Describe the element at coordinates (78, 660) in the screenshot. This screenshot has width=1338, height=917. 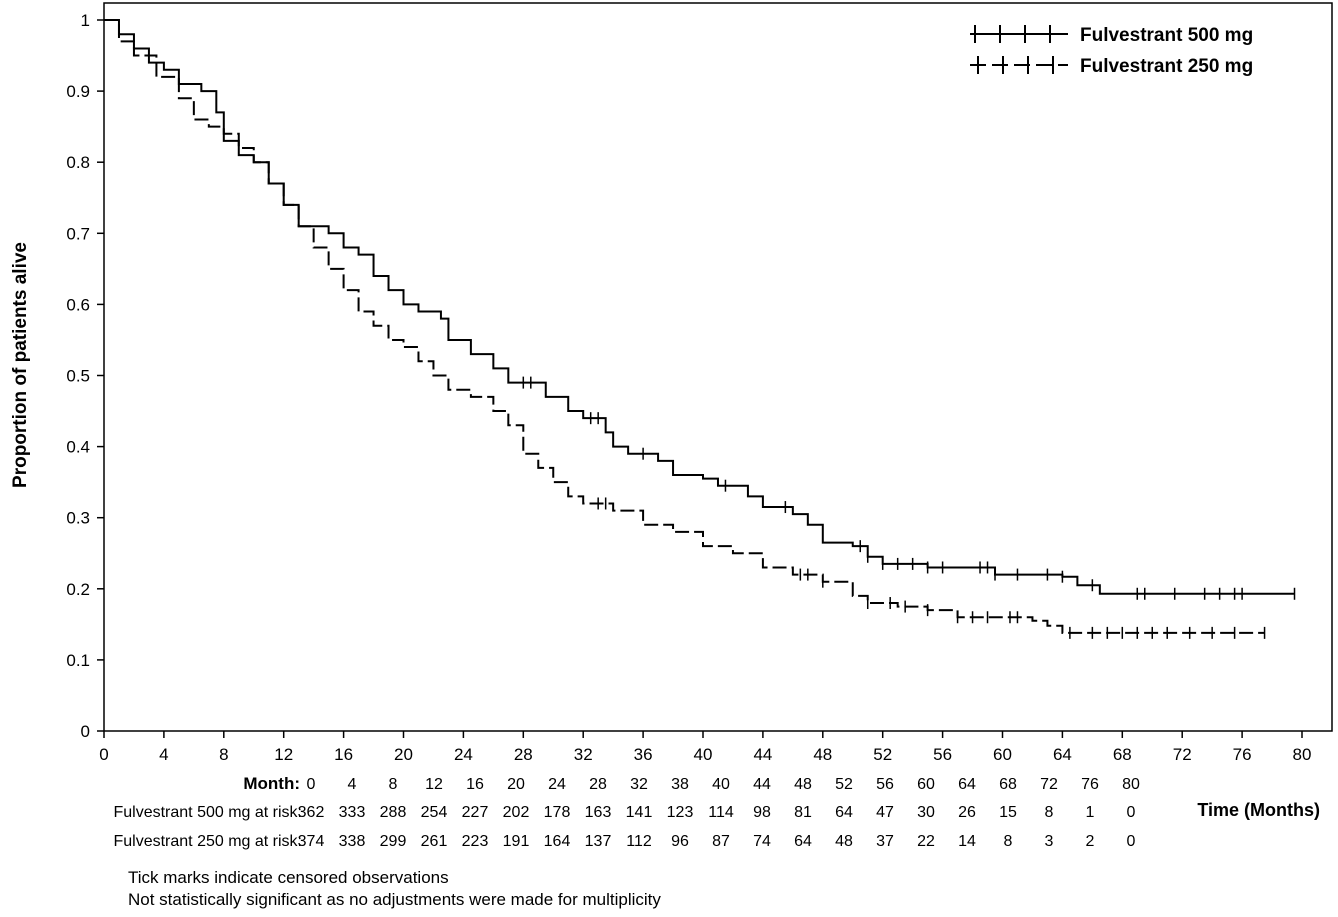
I see `y-tick-label: 0.1` at that location.